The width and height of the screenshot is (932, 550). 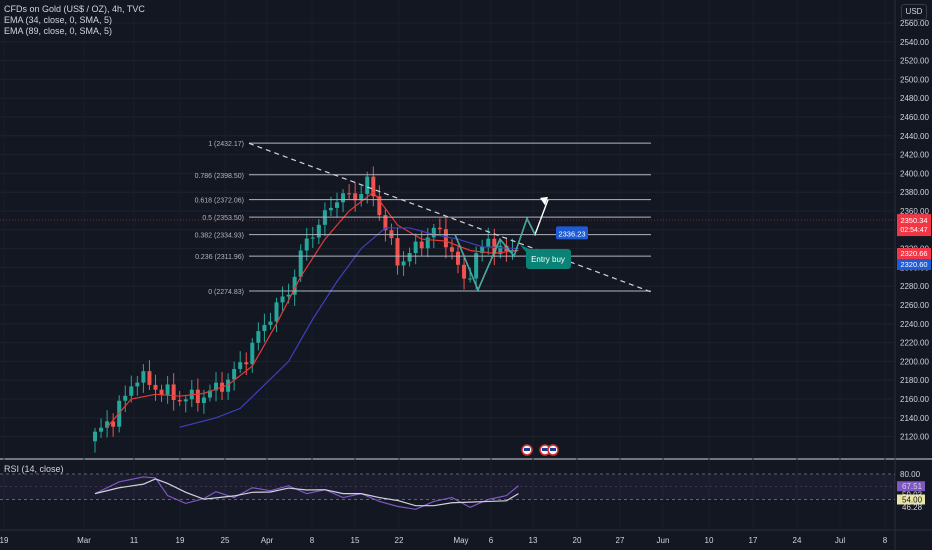 I want to click on ema34-price-label: 2320.66, so click(x=913, y=253).